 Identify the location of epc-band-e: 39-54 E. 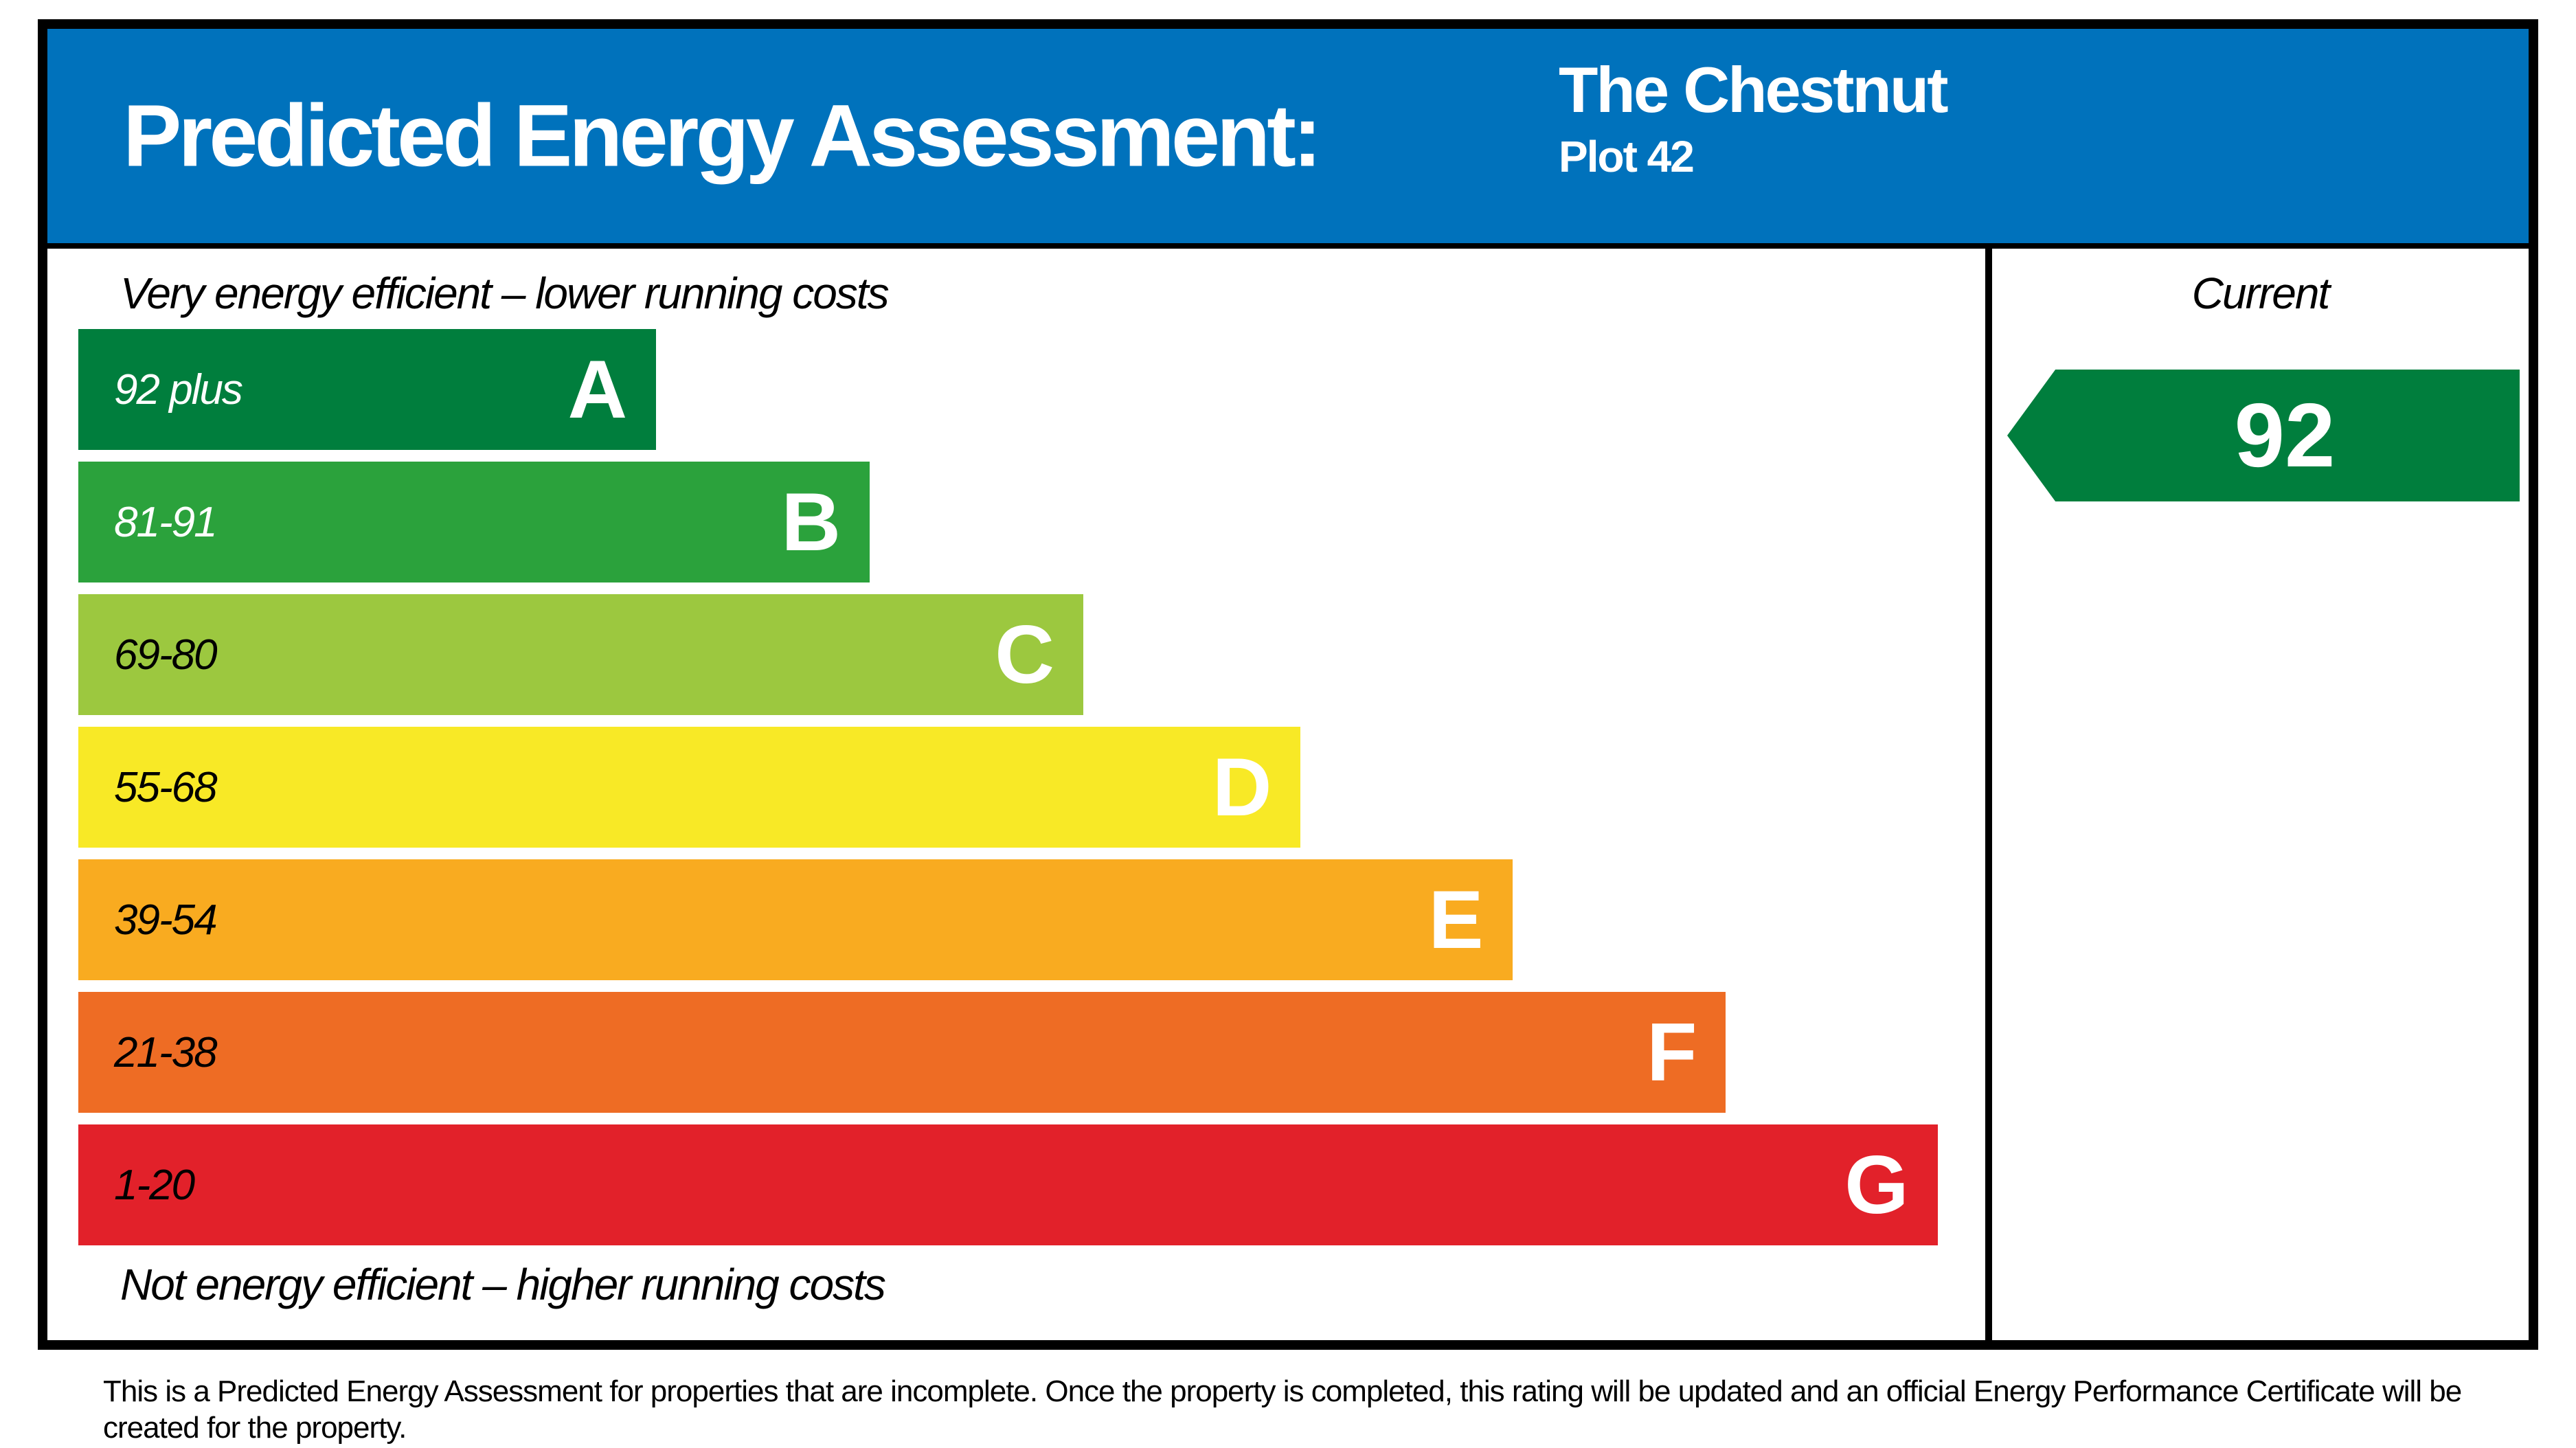
(795, 919).